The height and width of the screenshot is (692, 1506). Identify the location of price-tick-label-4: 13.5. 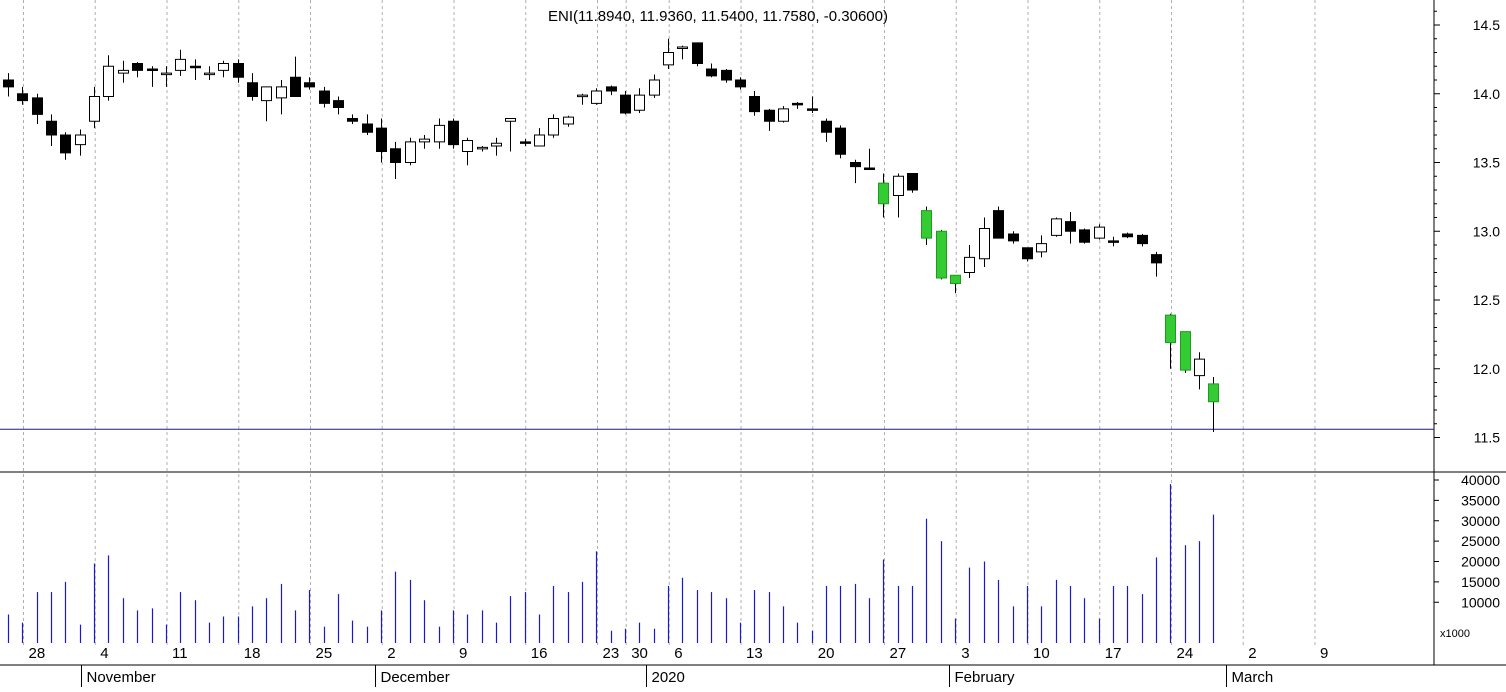
(1486, 163).